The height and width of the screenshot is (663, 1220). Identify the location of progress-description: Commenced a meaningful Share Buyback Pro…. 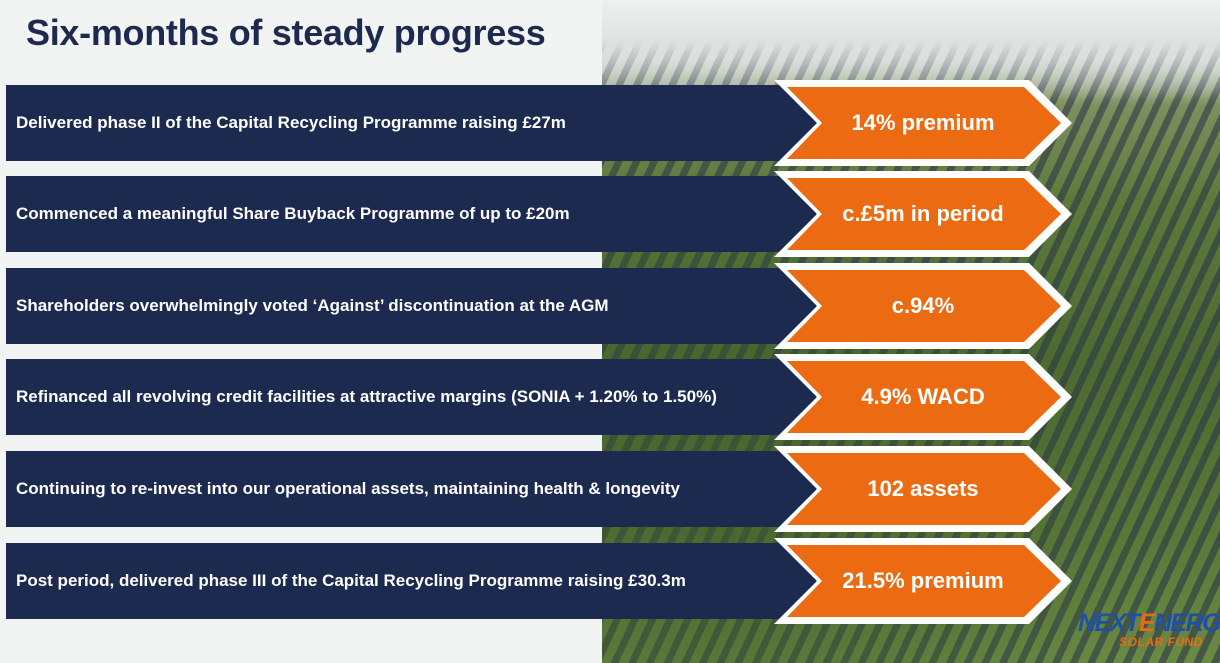
(293, 213).